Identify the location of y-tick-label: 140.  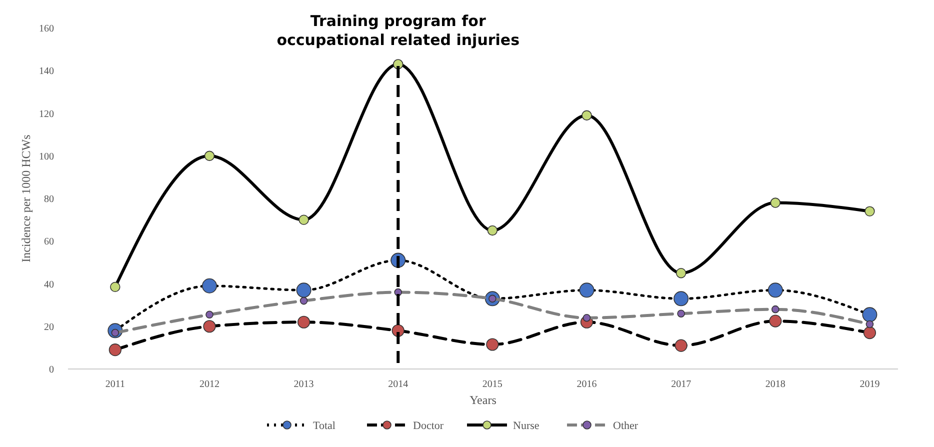
(46, 72).